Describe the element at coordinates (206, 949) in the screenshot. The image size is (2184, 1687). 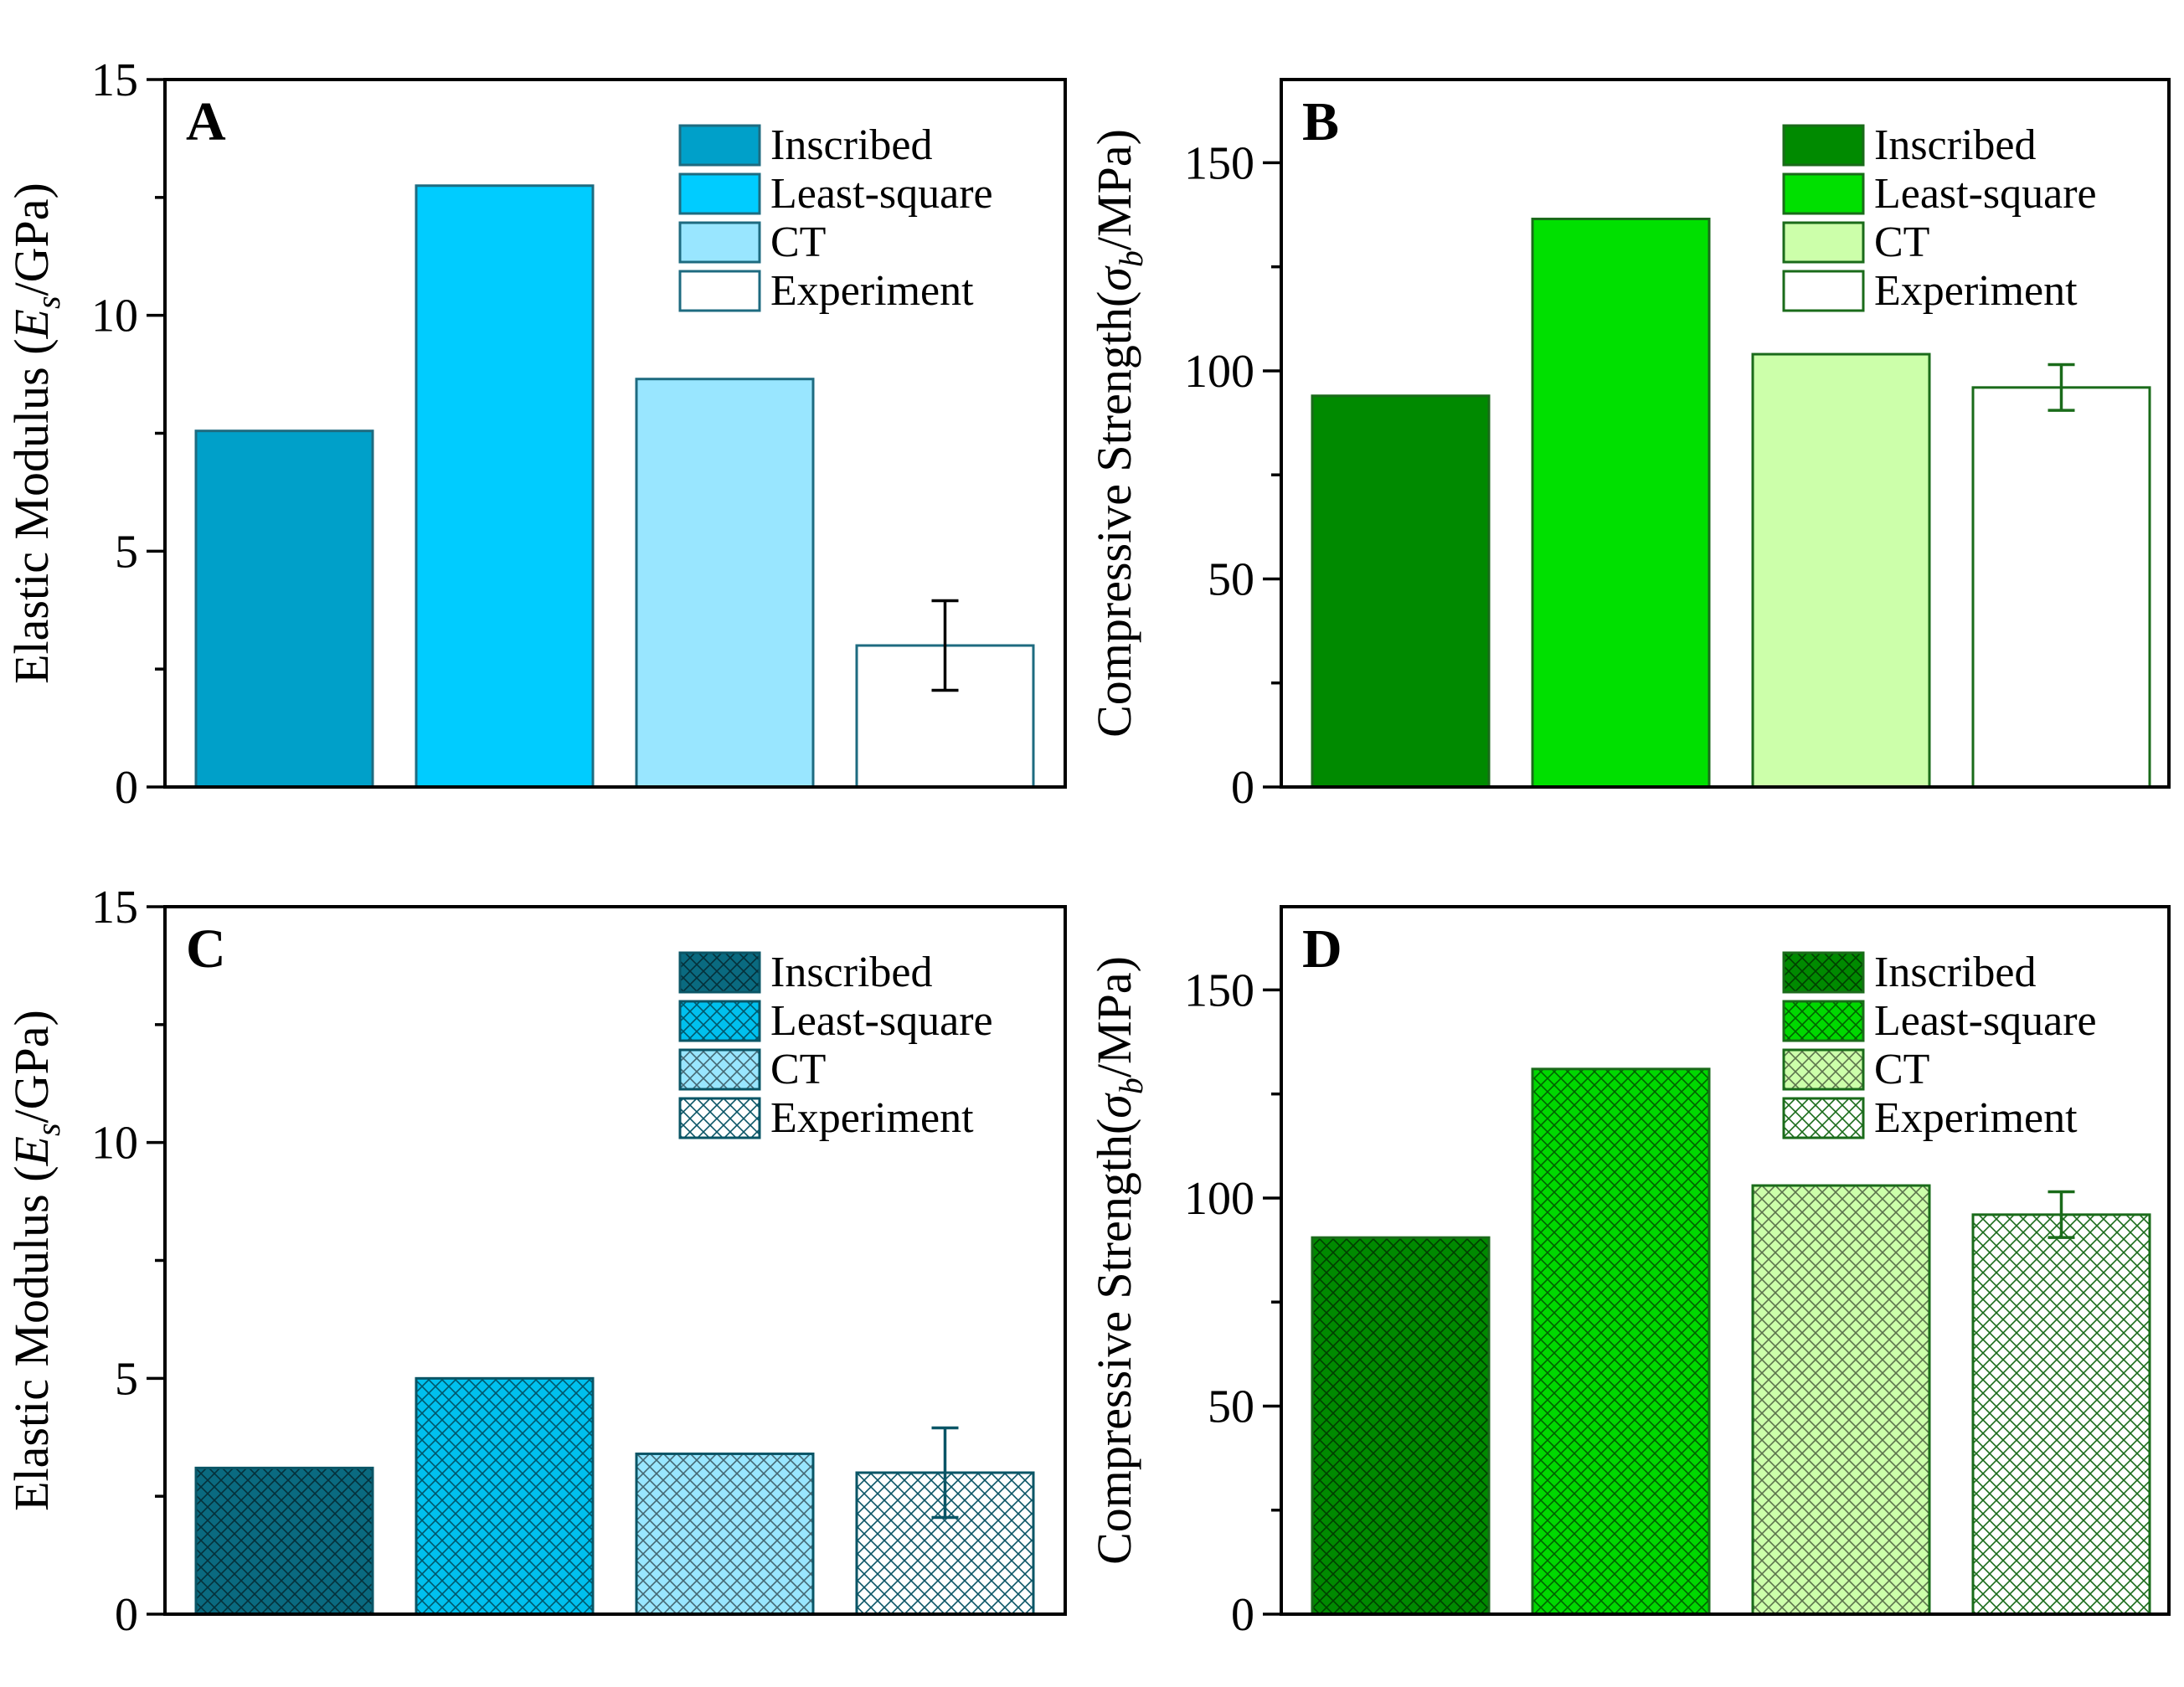
I see `panel-letter: C` at that location.